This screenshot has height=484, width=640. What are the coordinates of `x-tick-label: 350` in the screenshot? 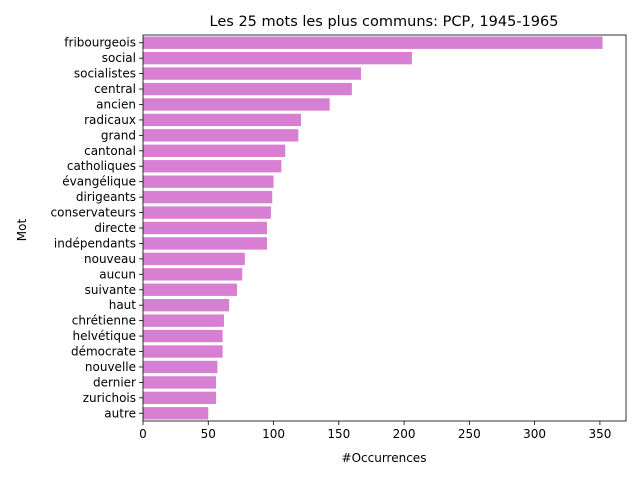 It's located at (599, 434).